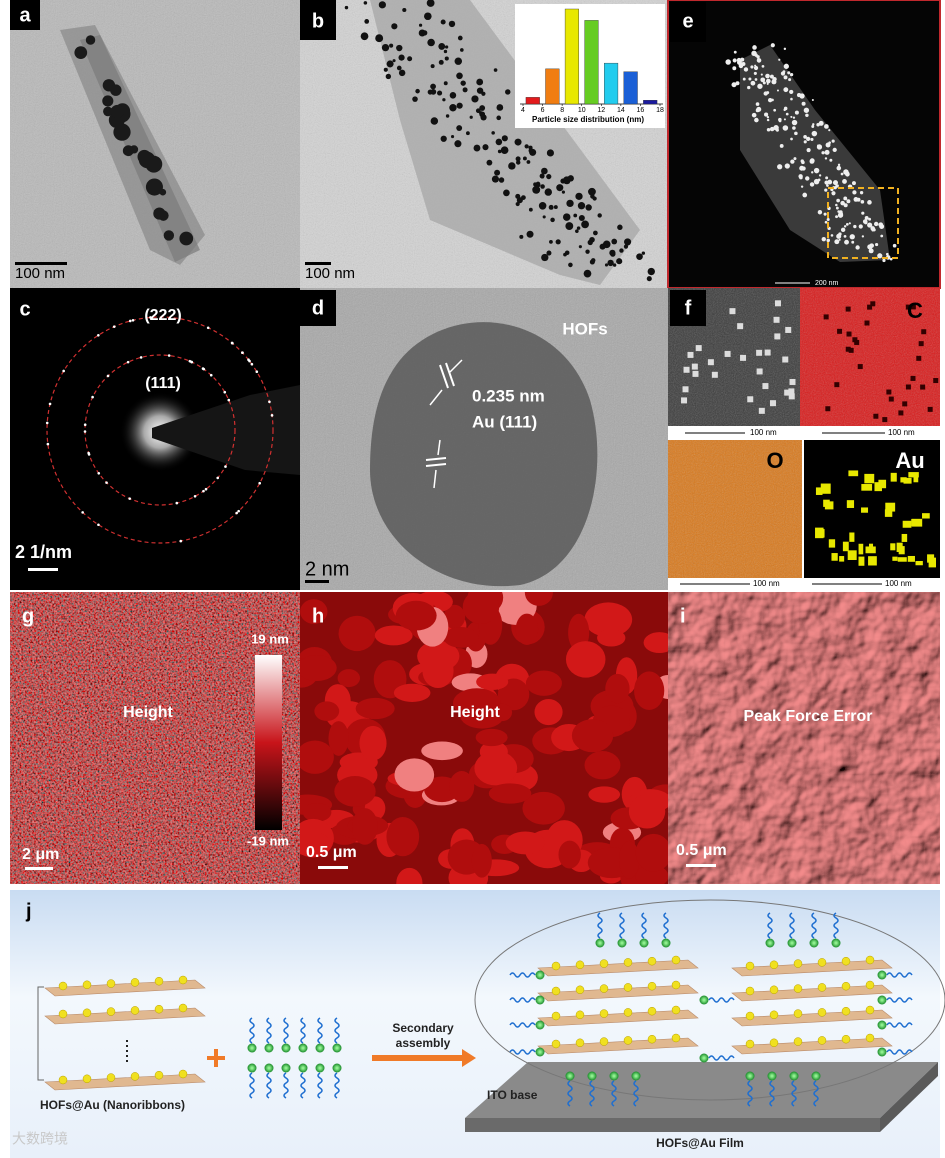  I want to click on scale-text: 100 nm, so click(763, 432).